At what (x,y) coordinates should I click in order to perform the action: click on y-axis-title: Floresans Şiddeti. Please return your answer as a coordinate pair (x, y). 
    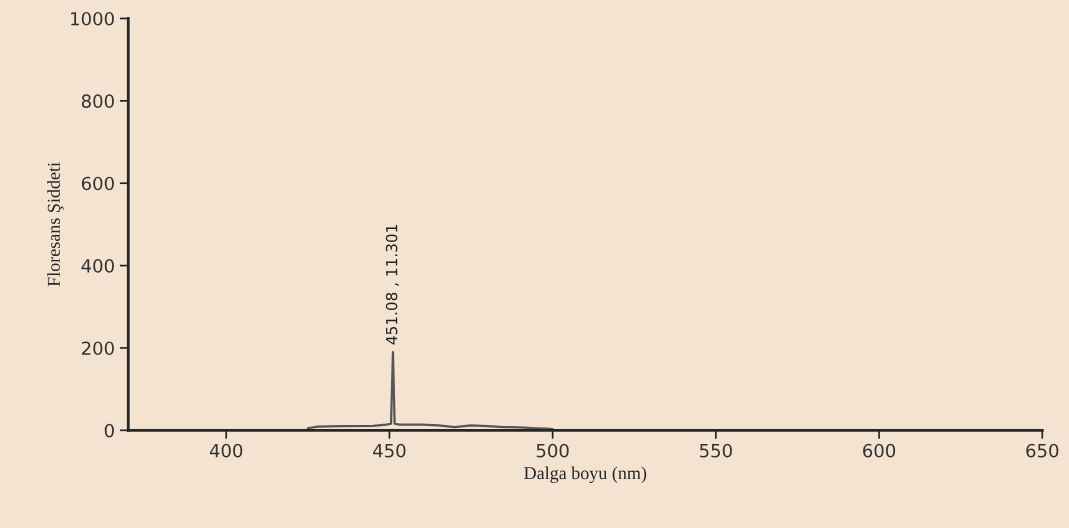
    Looking at the image, I should click on (55, 224).